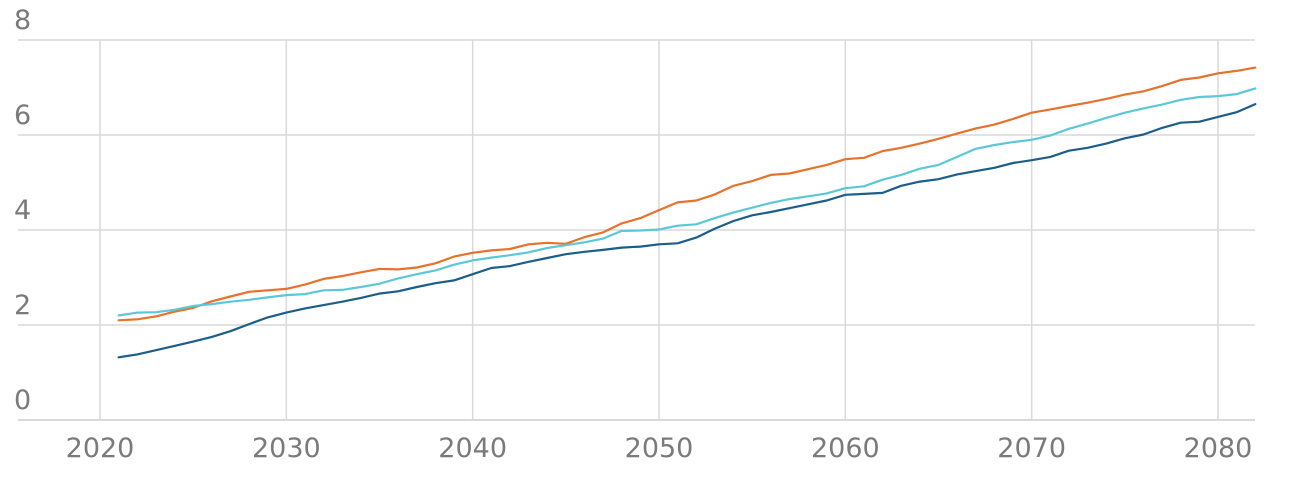 The height and width of the screenshot is (488, 1294). What do you see at coordinates (1218, 448) in the screenshot?
I see `x-tick-label: 2080` at bounding box center [1218, 448].